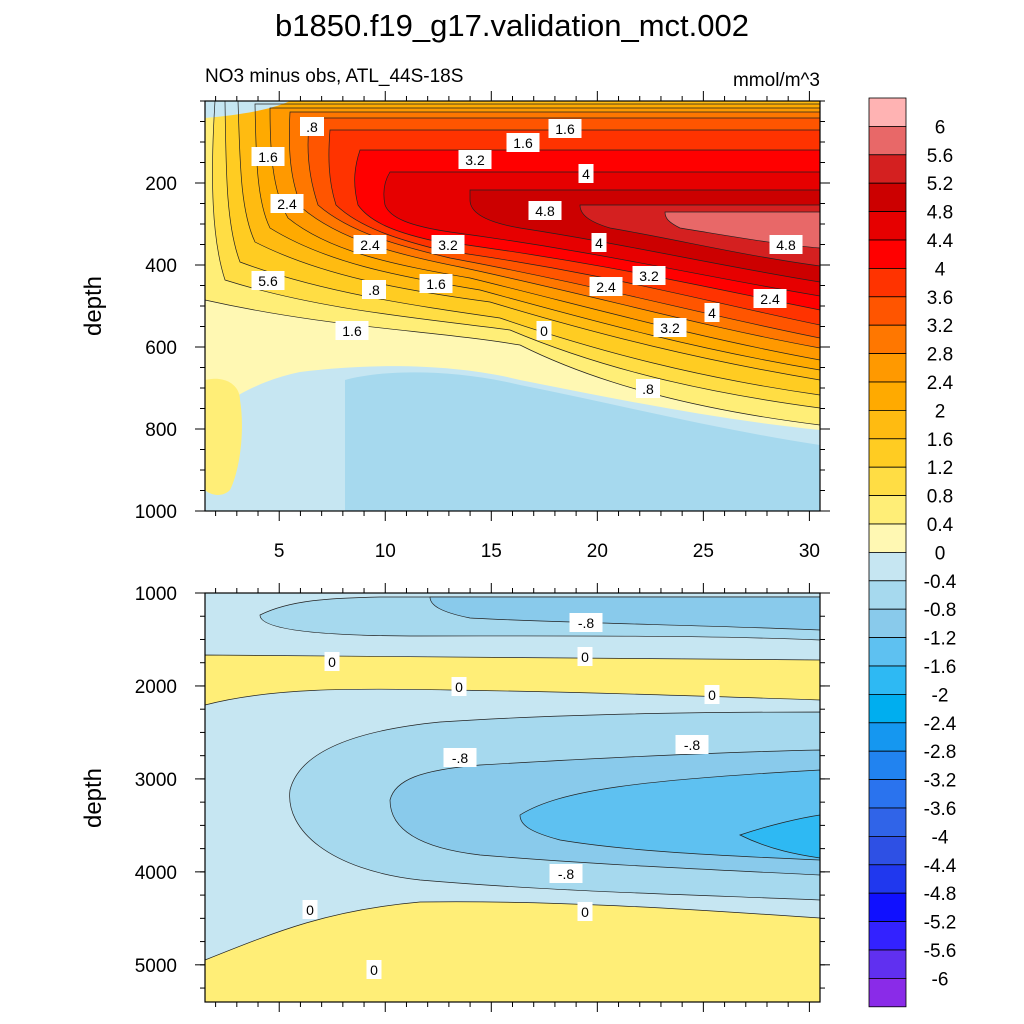  Describe the element at coordinates (599, 242) in the screenshot. I see `upper-contour-label-10: 4` at that location.